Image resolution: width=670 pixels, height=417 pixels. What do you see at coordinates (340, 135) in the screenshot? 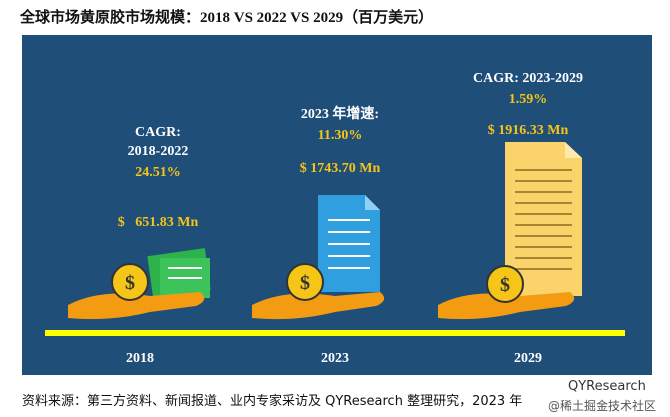
I see `growth-rate: 11.30%` at bounding box center [340, 135].